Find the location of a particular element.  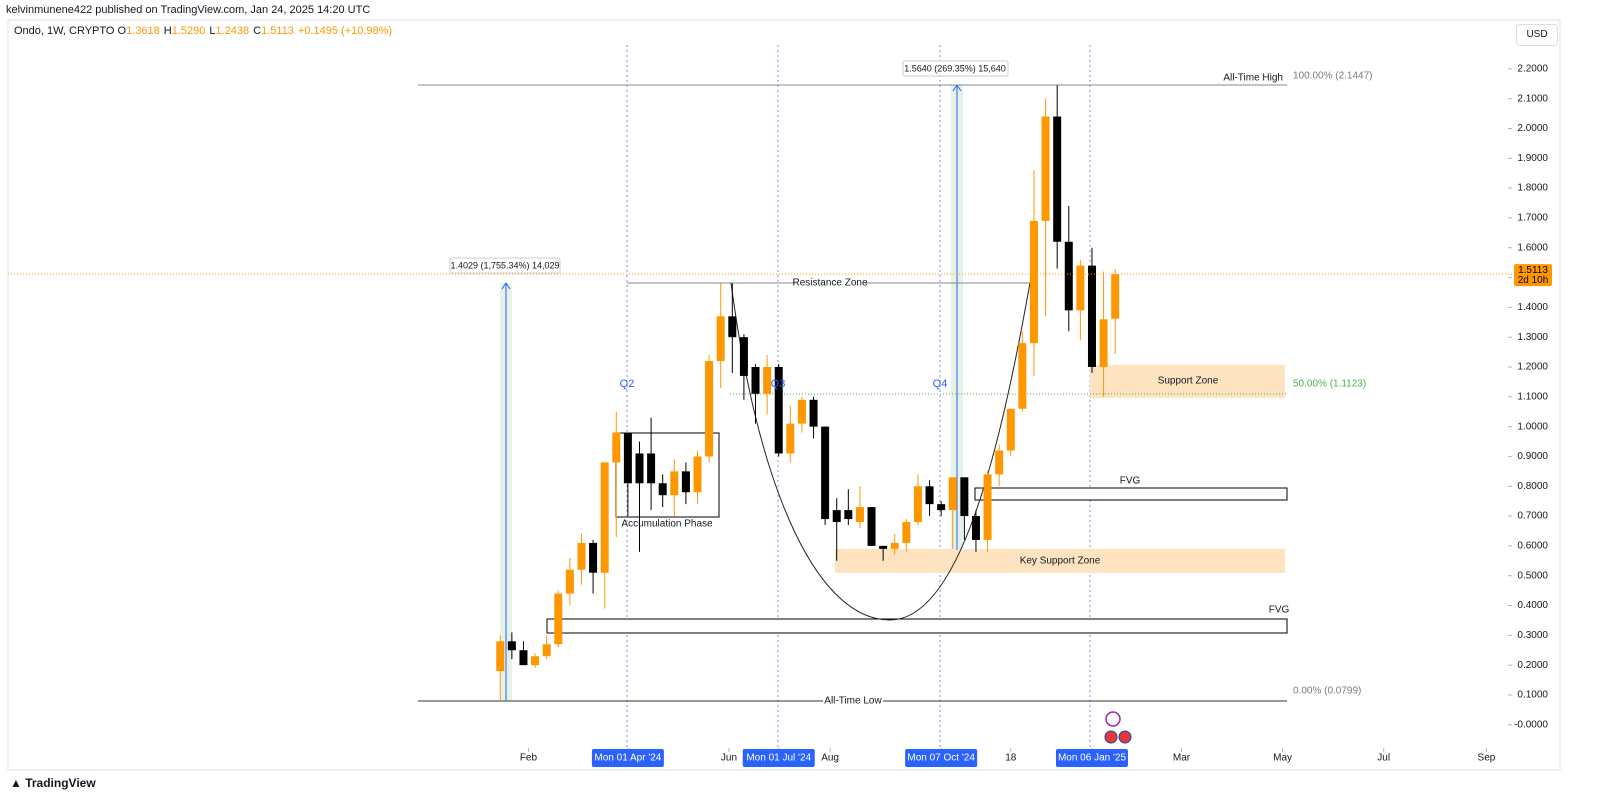

y-tick-label: 0.3000 is located at coordinates (1532, 635).